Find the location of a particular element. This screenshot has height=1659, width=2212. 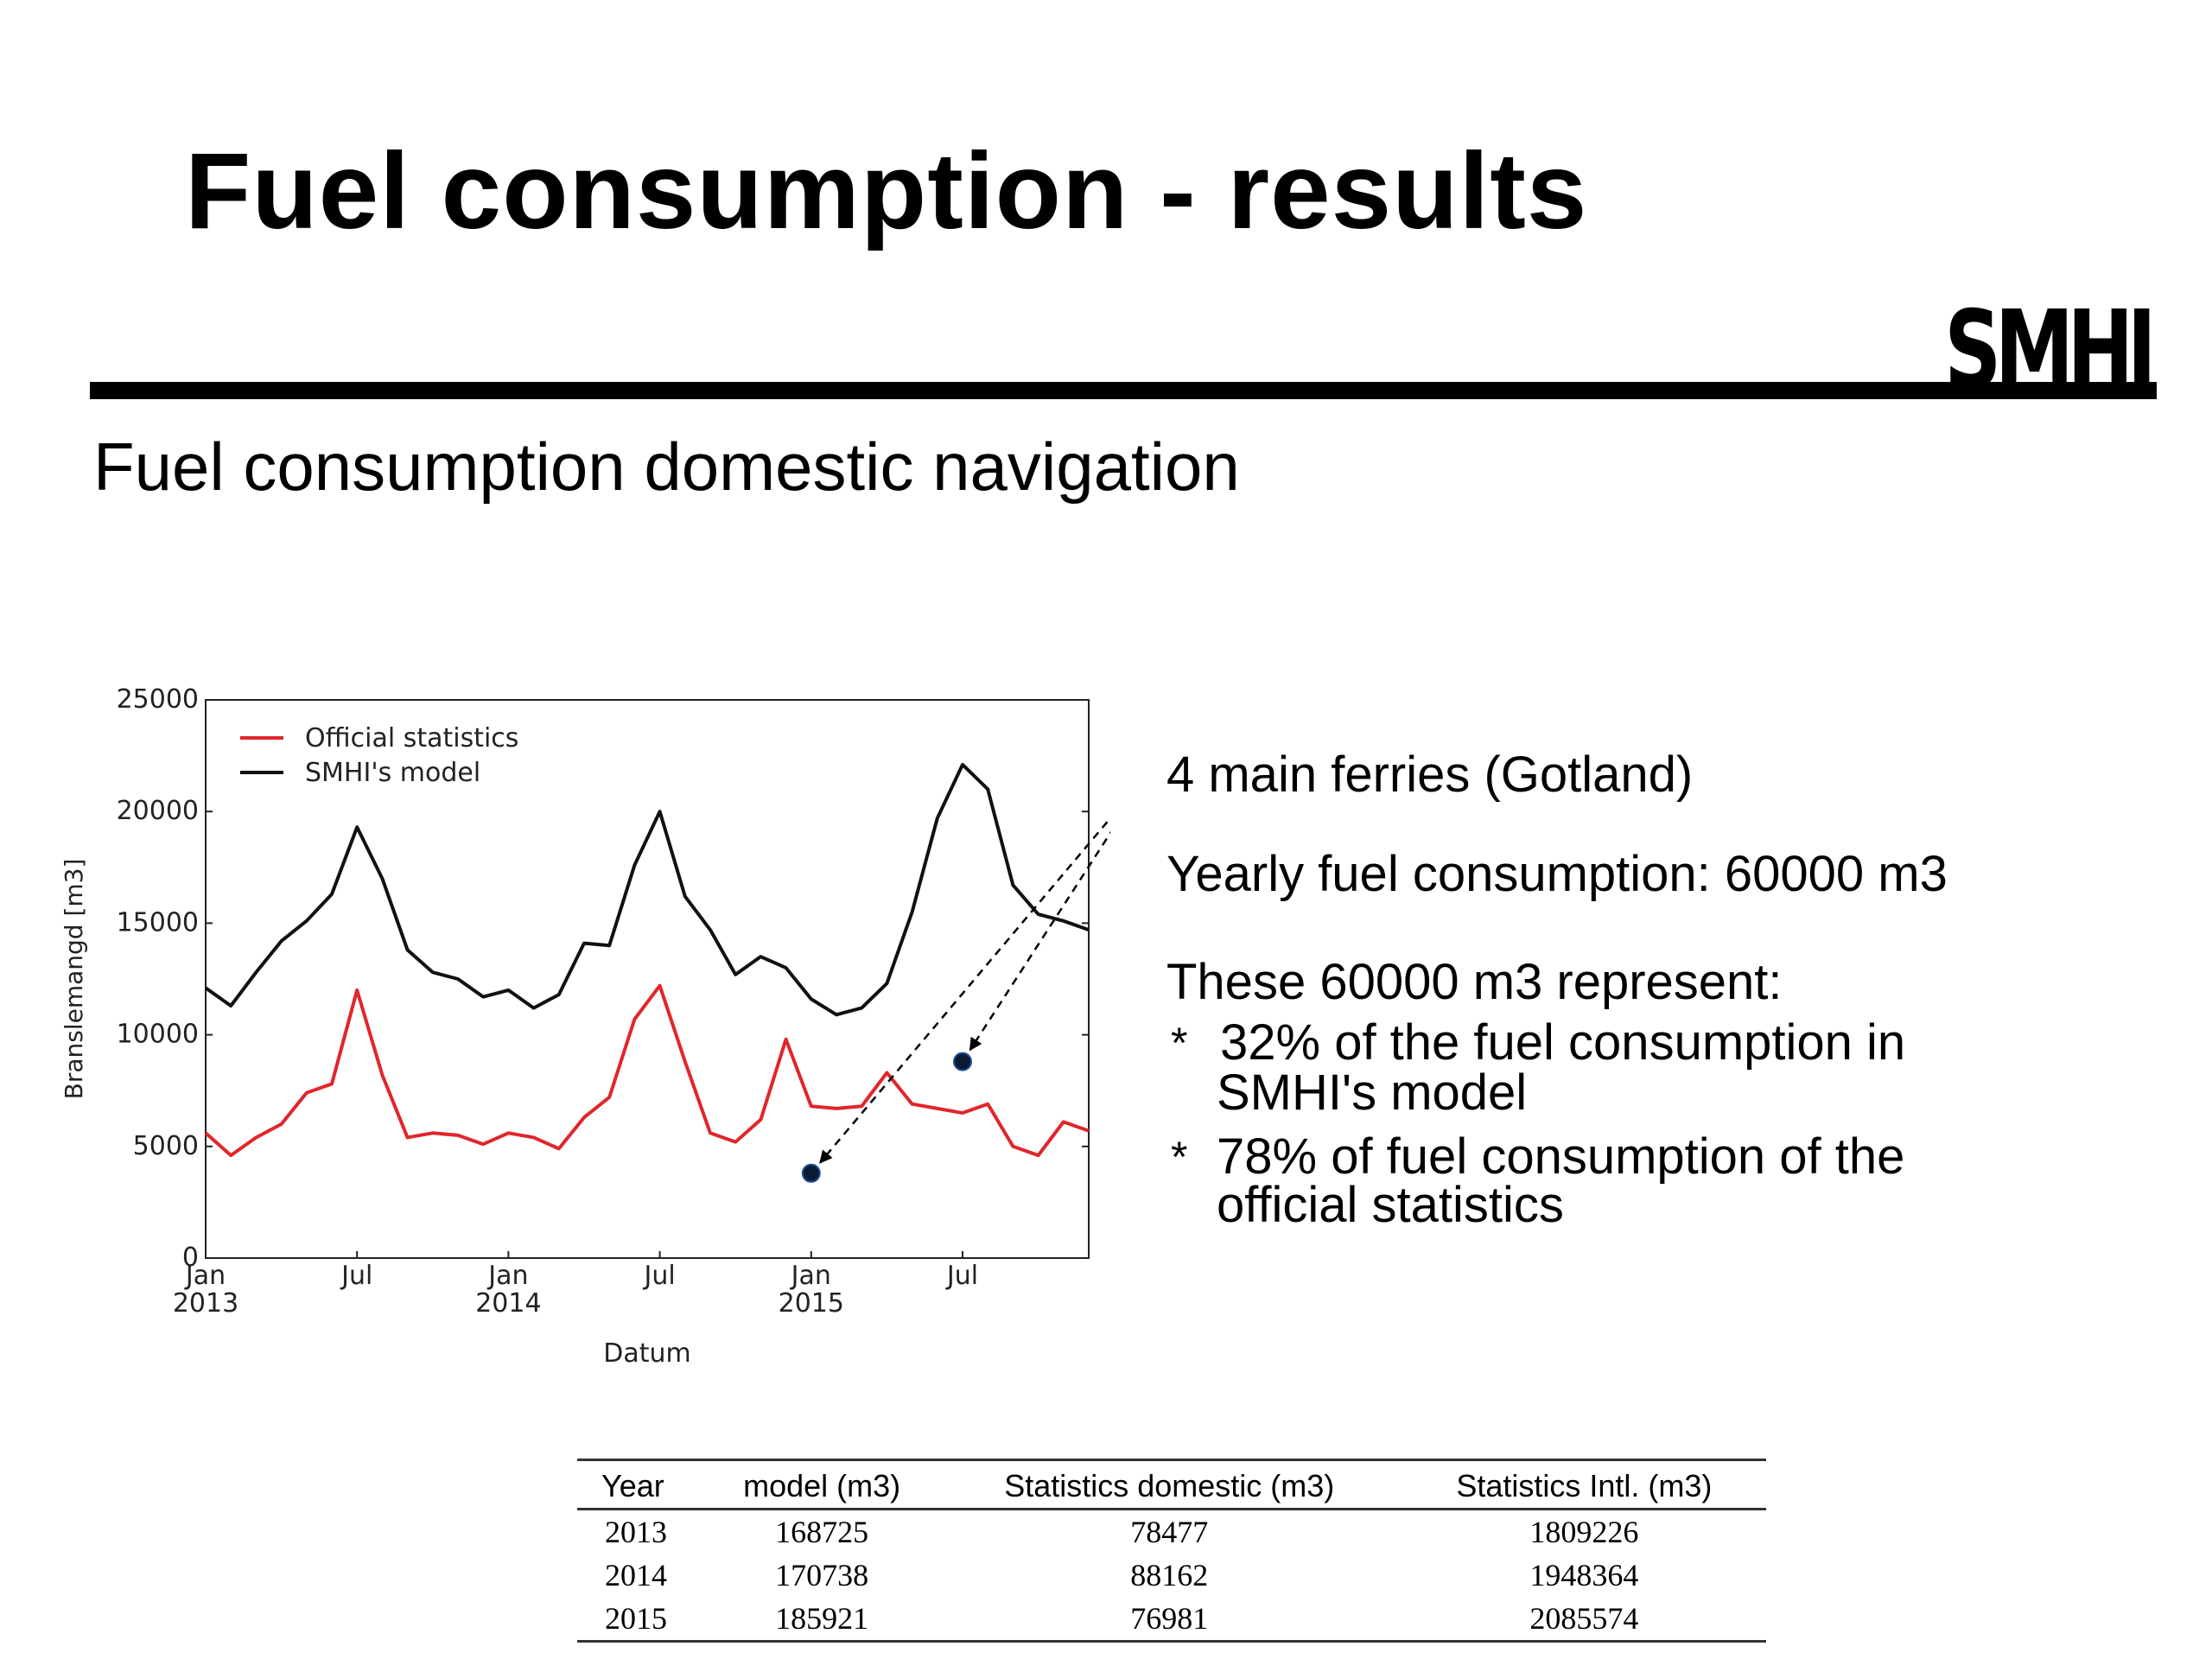

table-cell: 2015 is located at coordinates (642, 1620).